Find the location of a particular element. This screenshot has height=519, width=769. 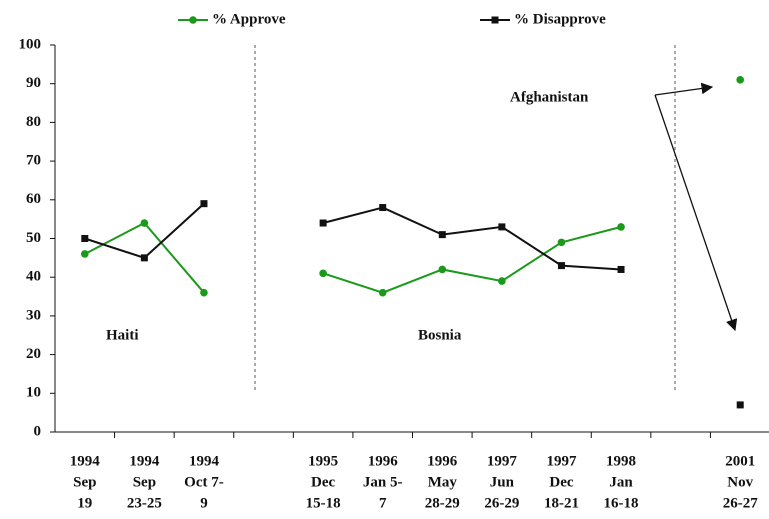

x-tick-label: Jun is located at coordinates (502, 482).